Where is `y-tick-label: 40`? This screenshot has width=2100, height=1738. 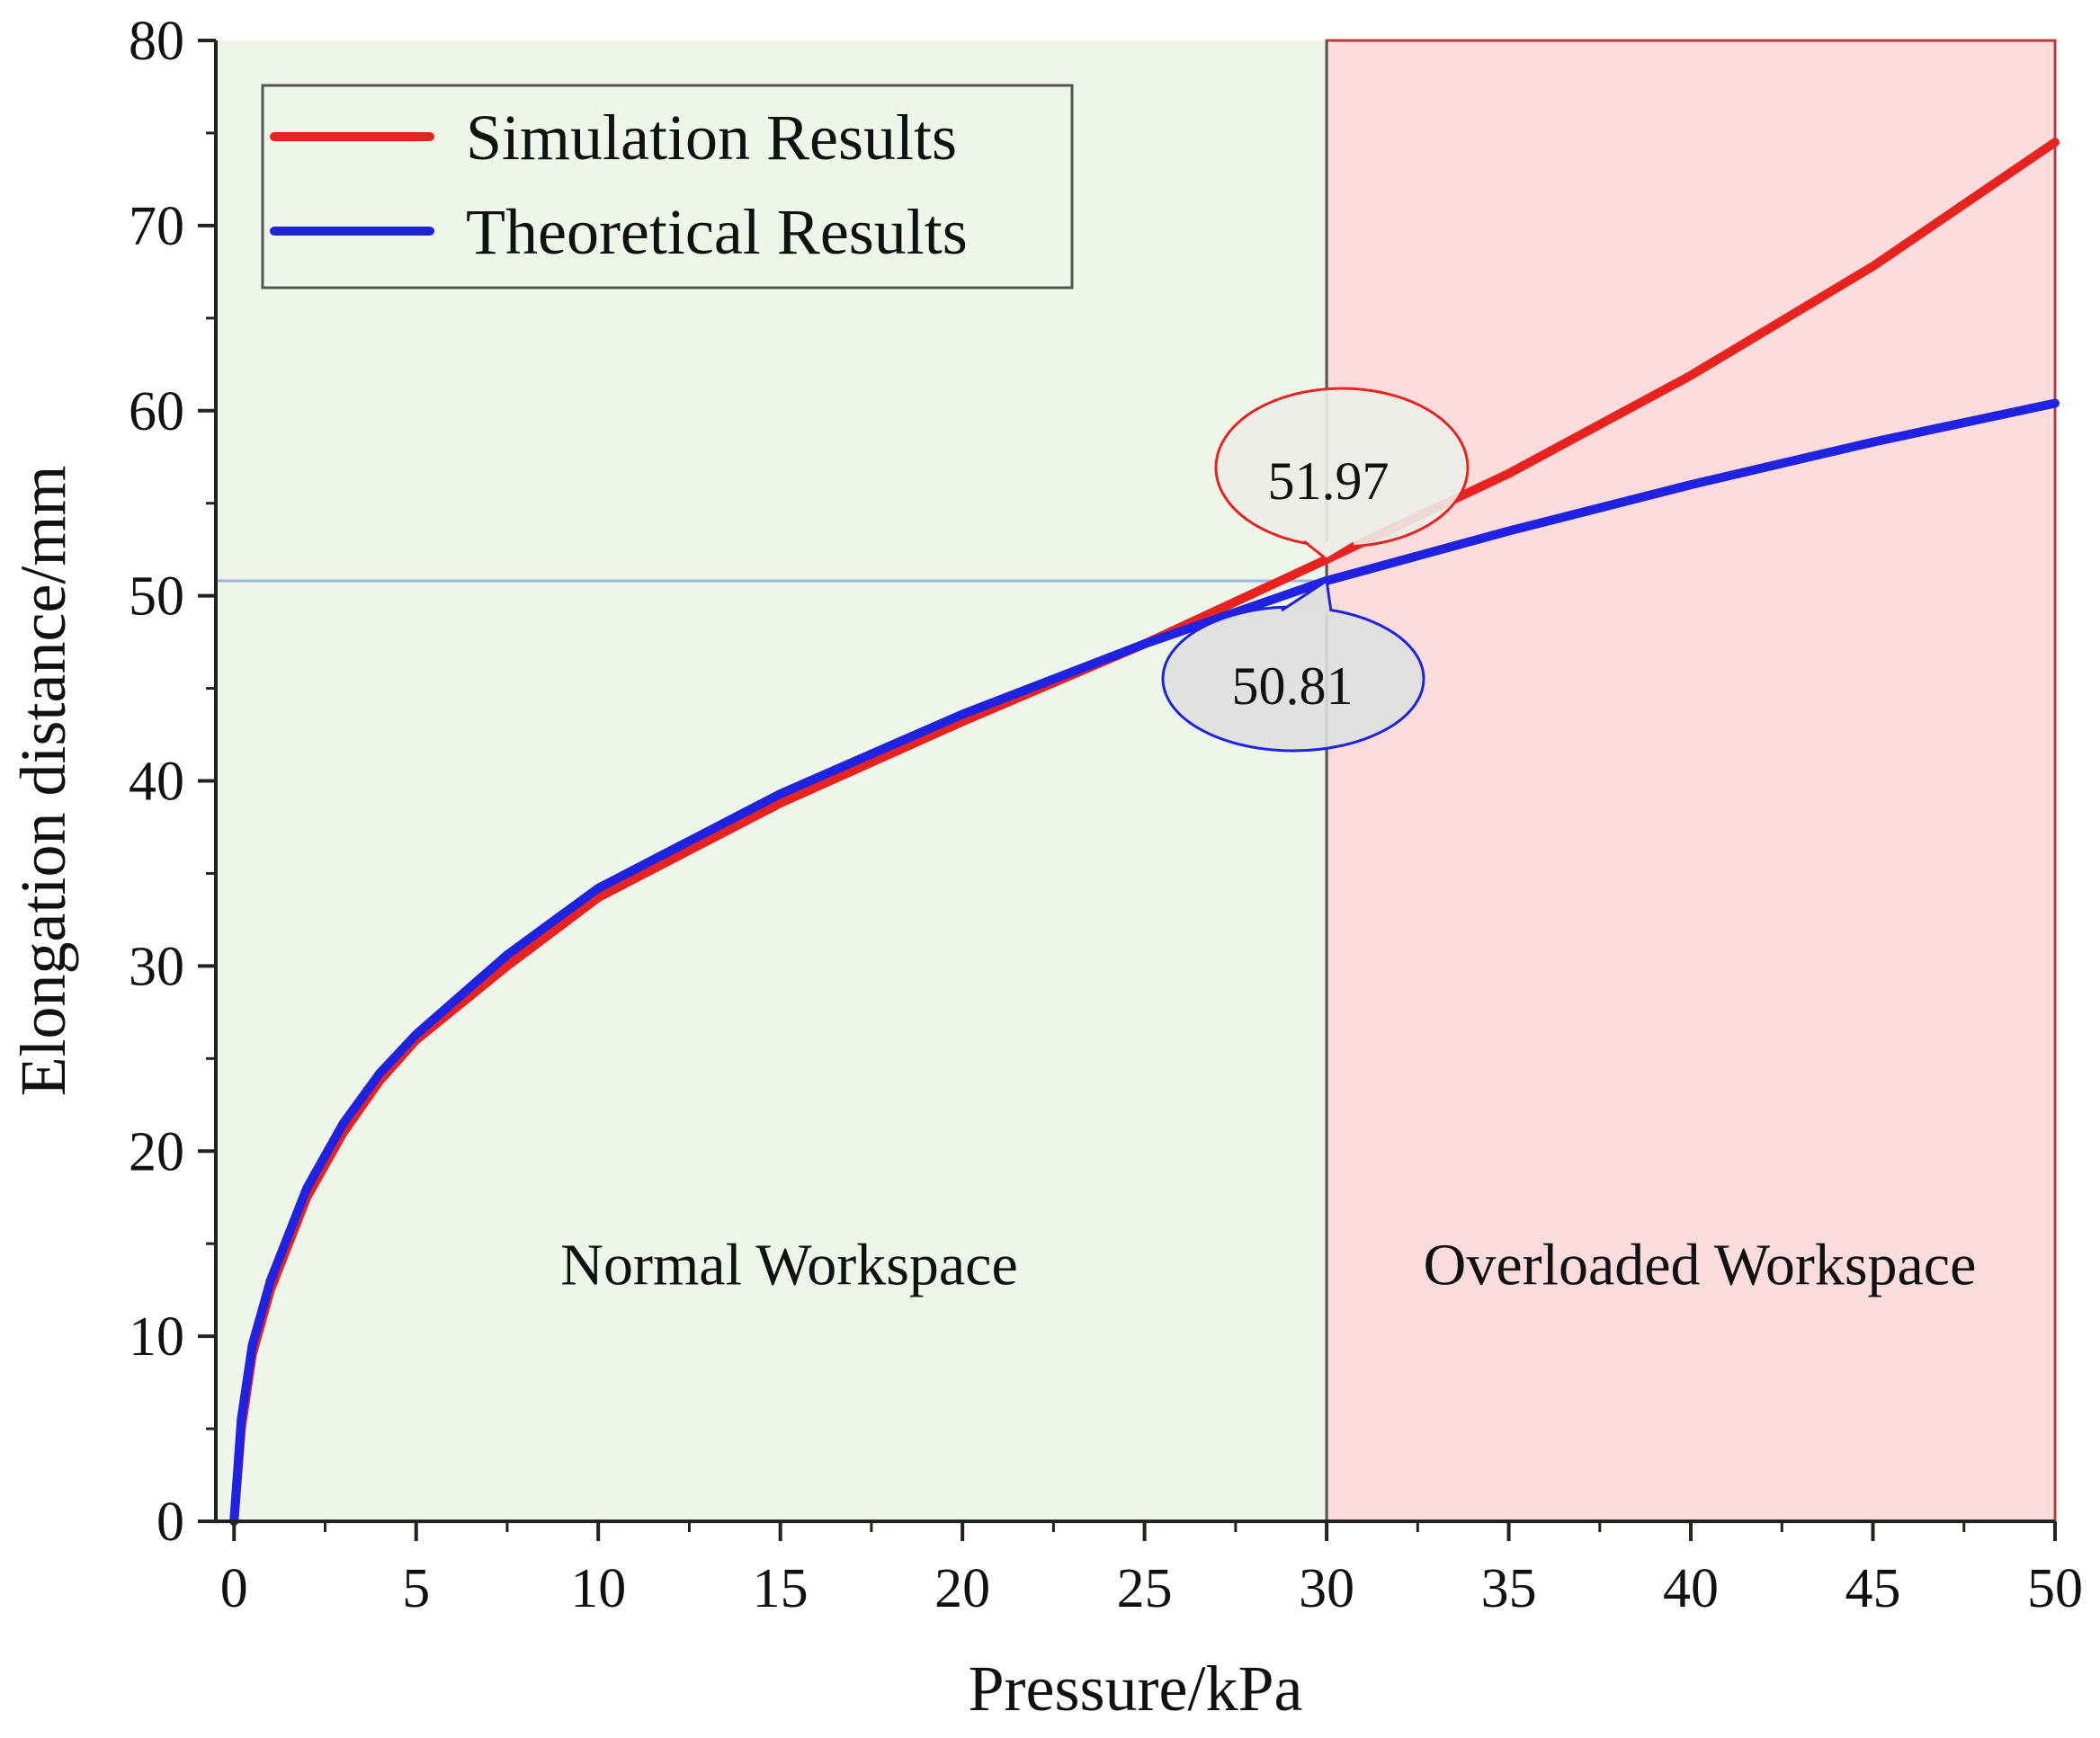 y-tick-label: 40 is located at coordinates (156, 782).